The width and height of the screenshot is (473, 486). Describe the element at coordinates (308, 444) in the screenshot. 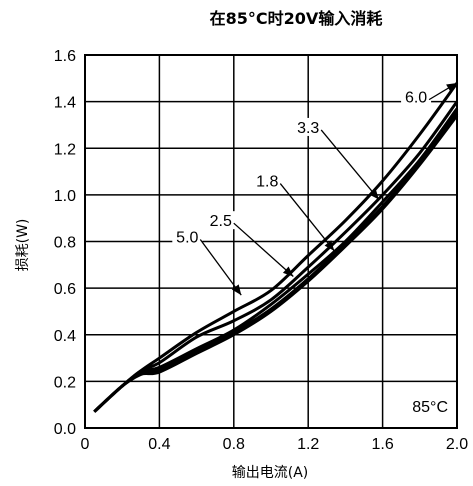

I see `x-tick-label: 1.2` at that location.